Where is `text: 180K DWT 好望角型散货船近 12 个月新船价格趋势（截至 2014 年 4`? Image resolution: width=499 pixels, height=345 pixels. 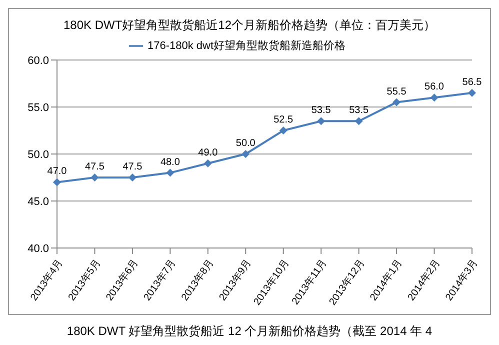 text: 180K DWT 好望角型散货船近 12 个月新船价格趋势（截至 2014 年 4 is located at coordinates (250, 331).